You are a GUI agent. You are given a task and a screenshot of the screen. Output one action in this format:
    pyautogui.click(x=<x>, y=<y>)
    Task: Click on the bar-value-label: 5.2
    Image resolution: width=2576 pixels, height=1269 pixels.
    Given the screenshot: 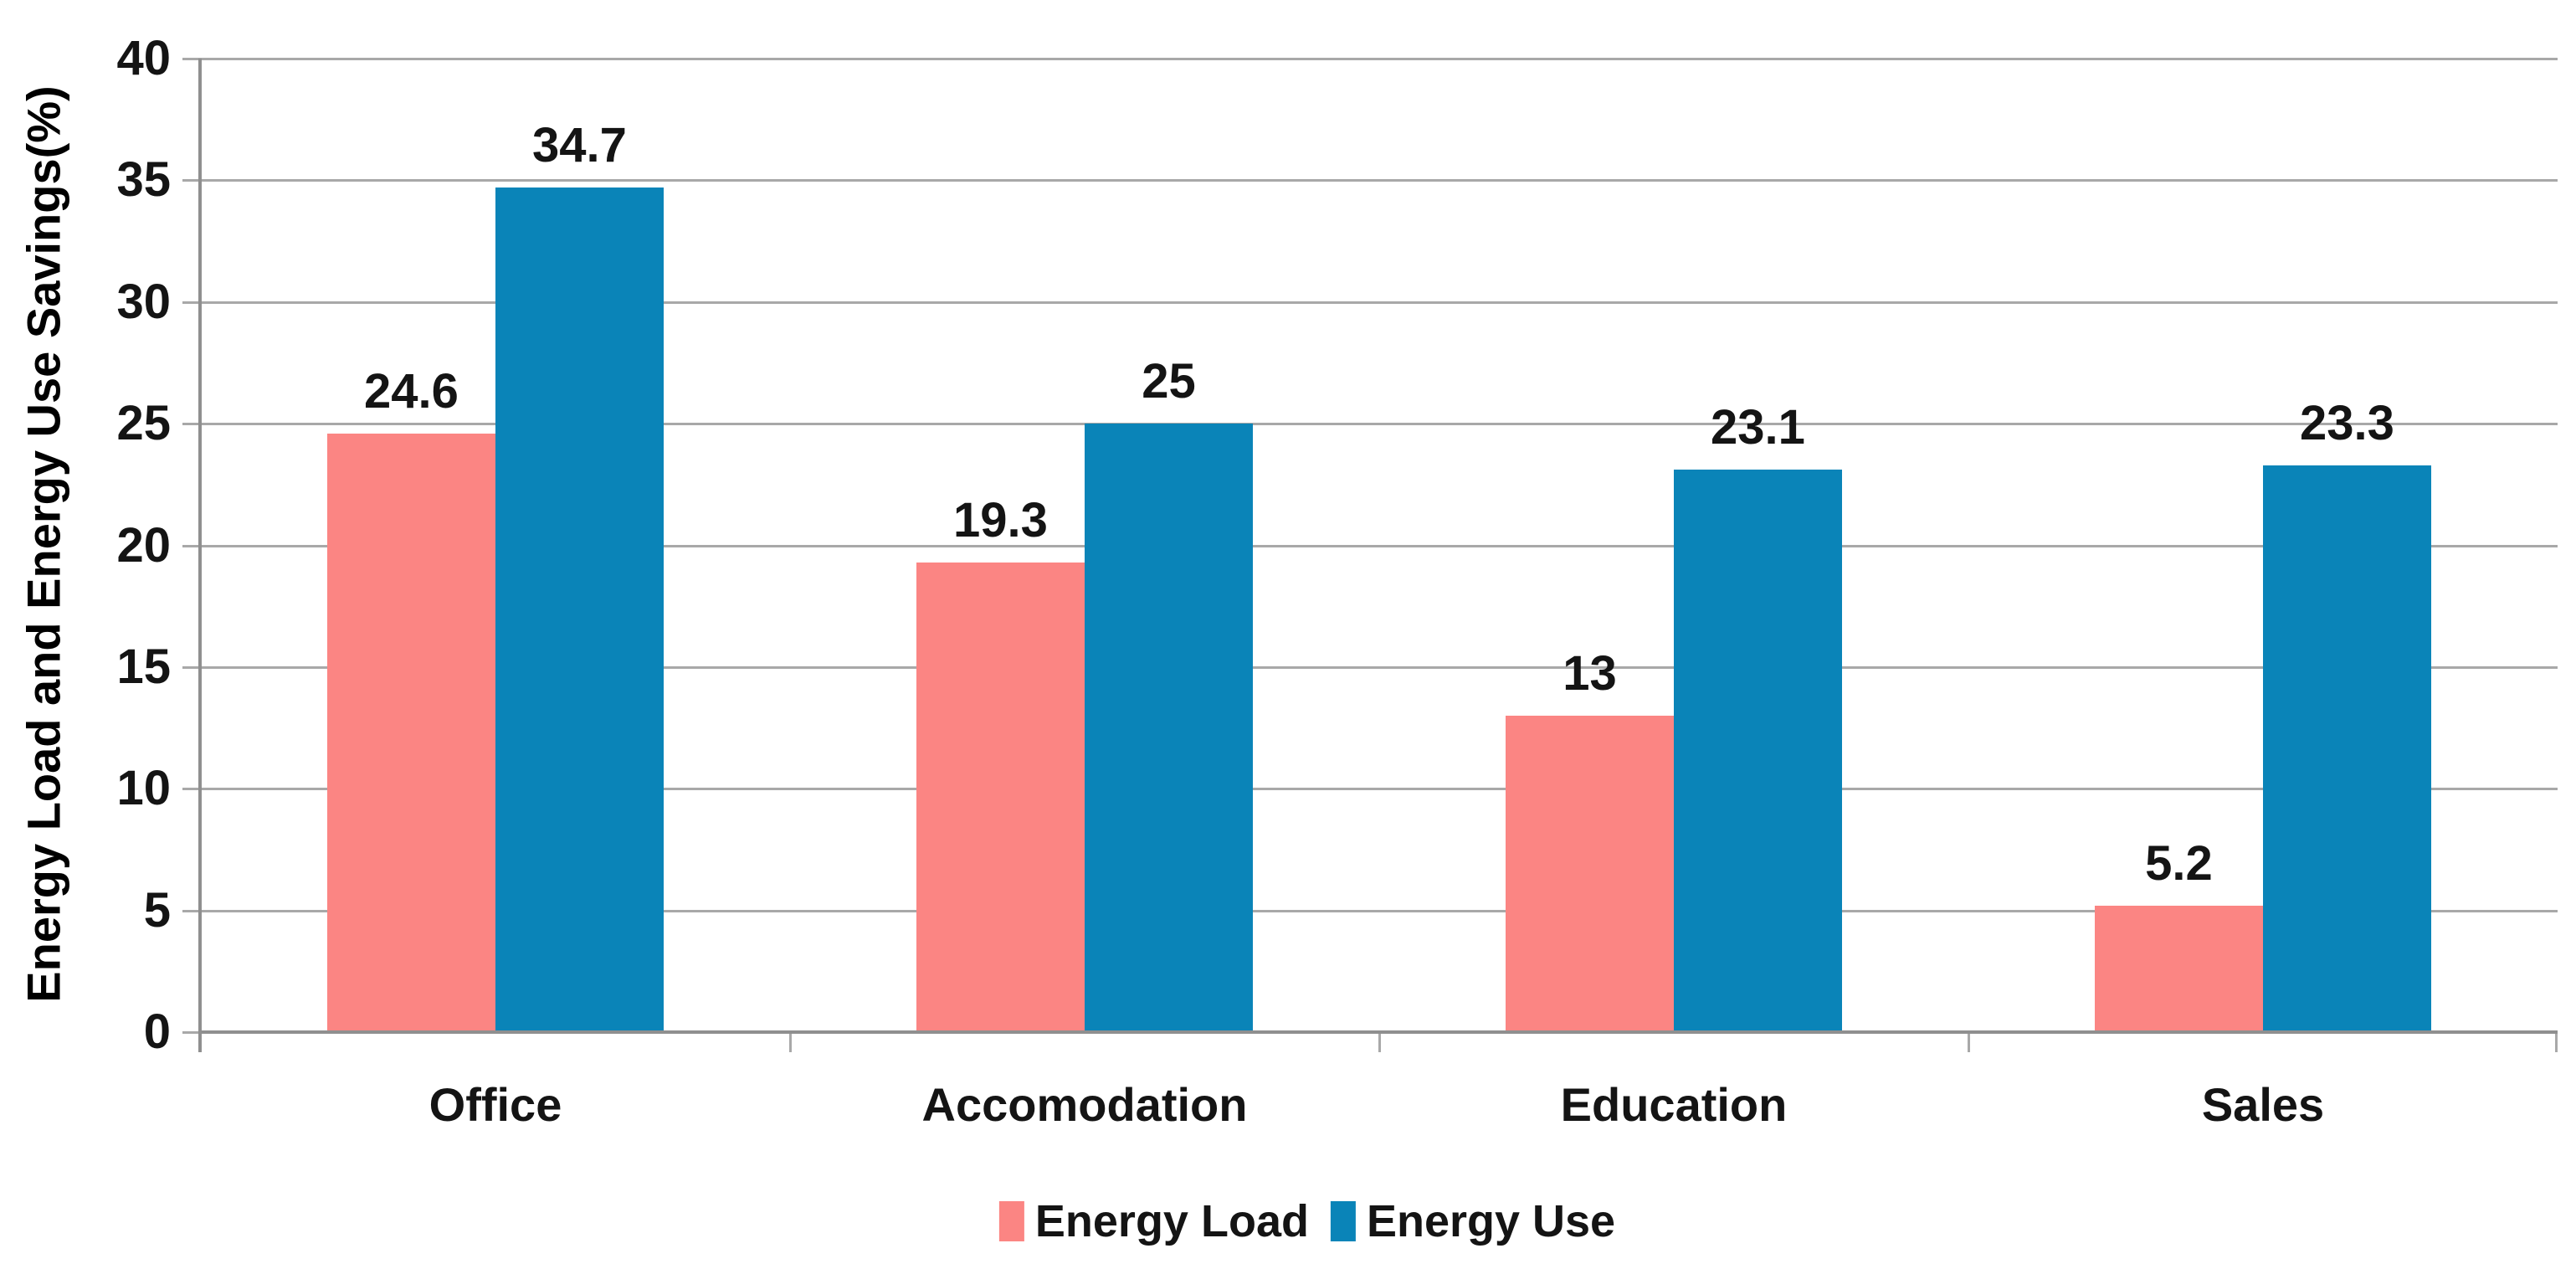 What is the action you would take?
    pyautogui.click(x=2179, y=863)
    